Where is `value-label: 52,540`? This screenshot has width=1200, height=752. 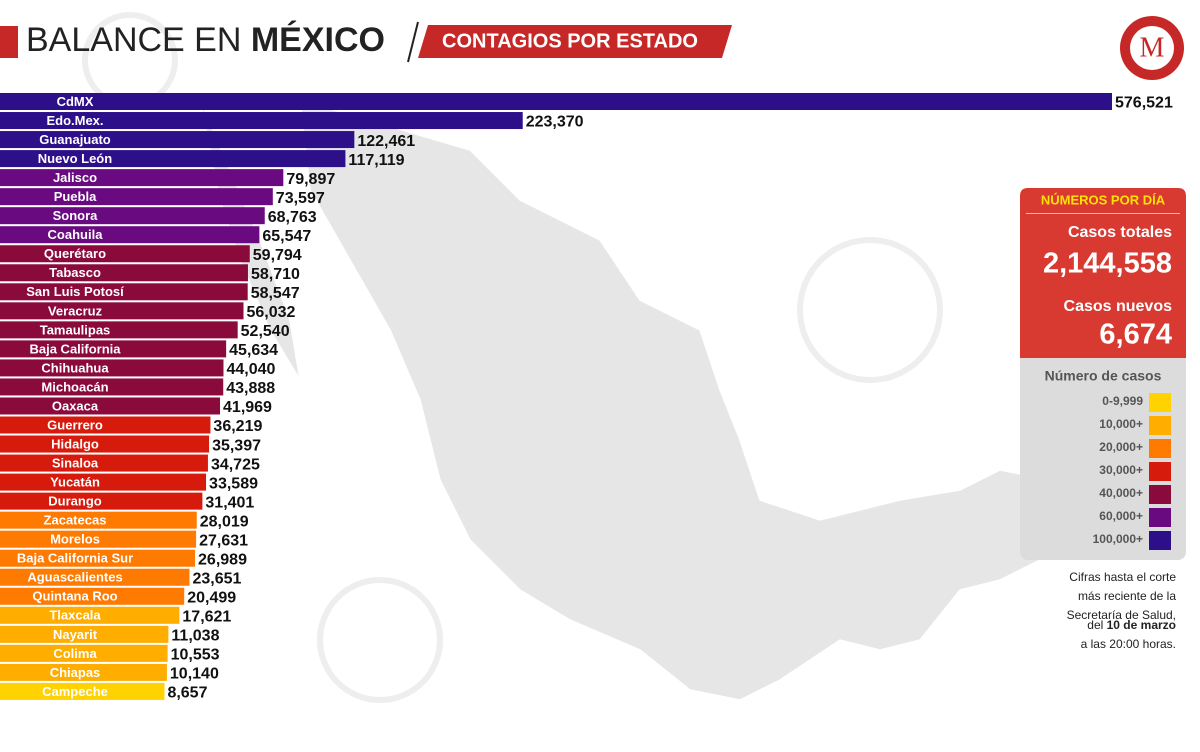 value-label: 52,540 is located at coordinates (265, 331).